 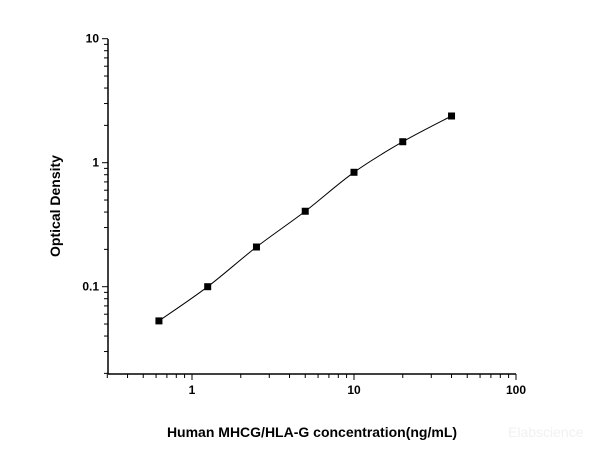 I want to click on x-tick-label: 100, so click(x=516, y=390).